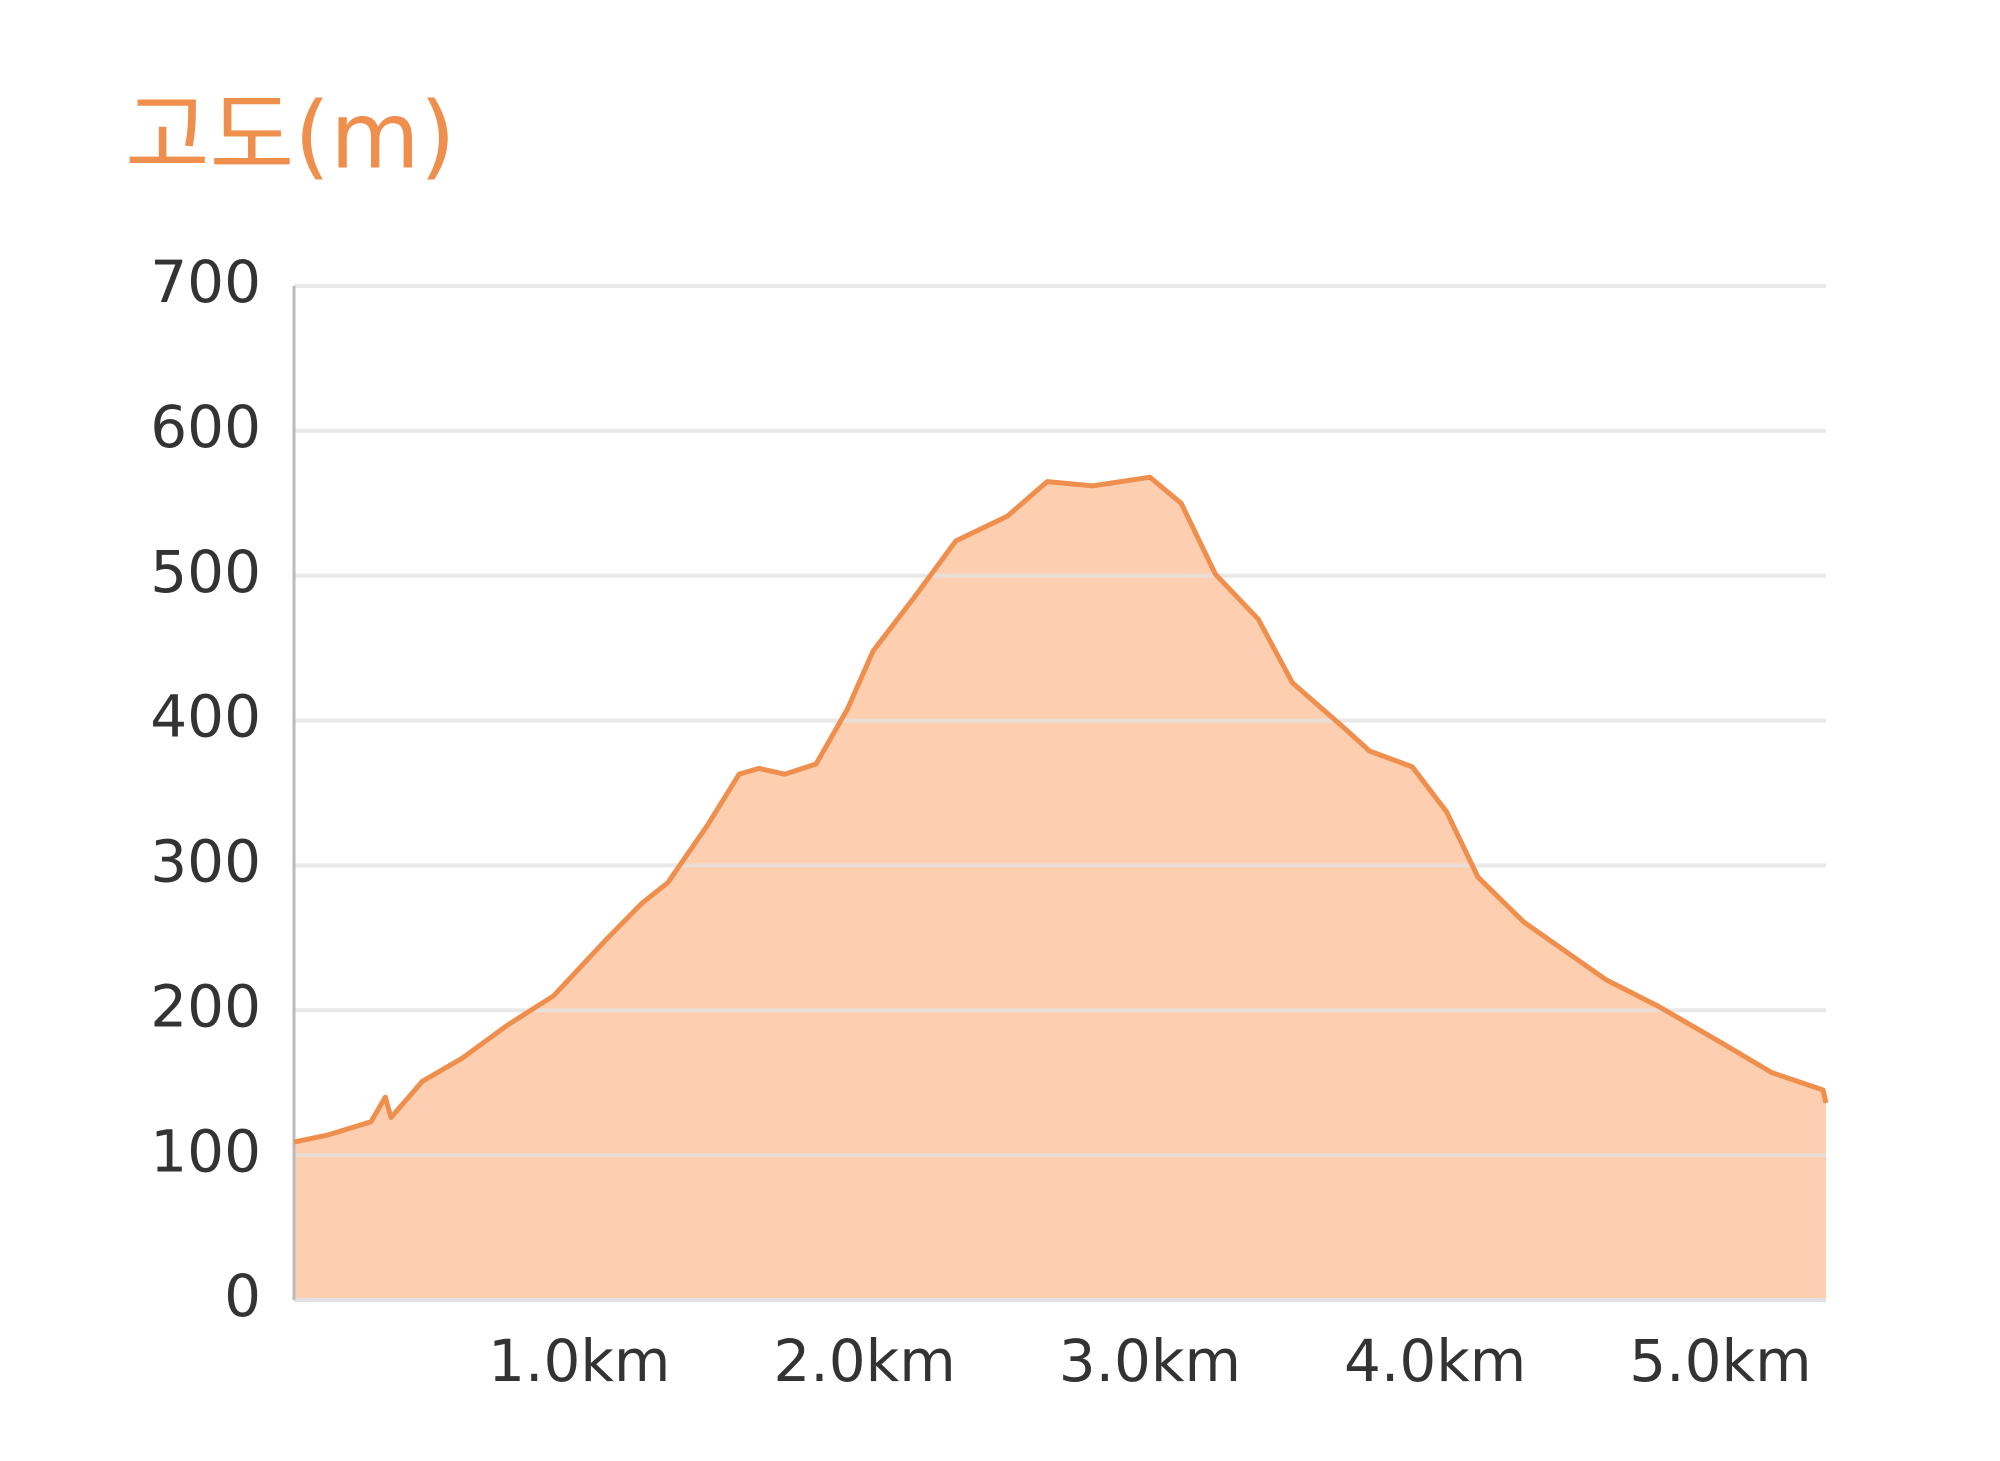  Describe the element at coordinates (242, 1296) in the screenshot. I see `y-tick-label: 0` at that location.